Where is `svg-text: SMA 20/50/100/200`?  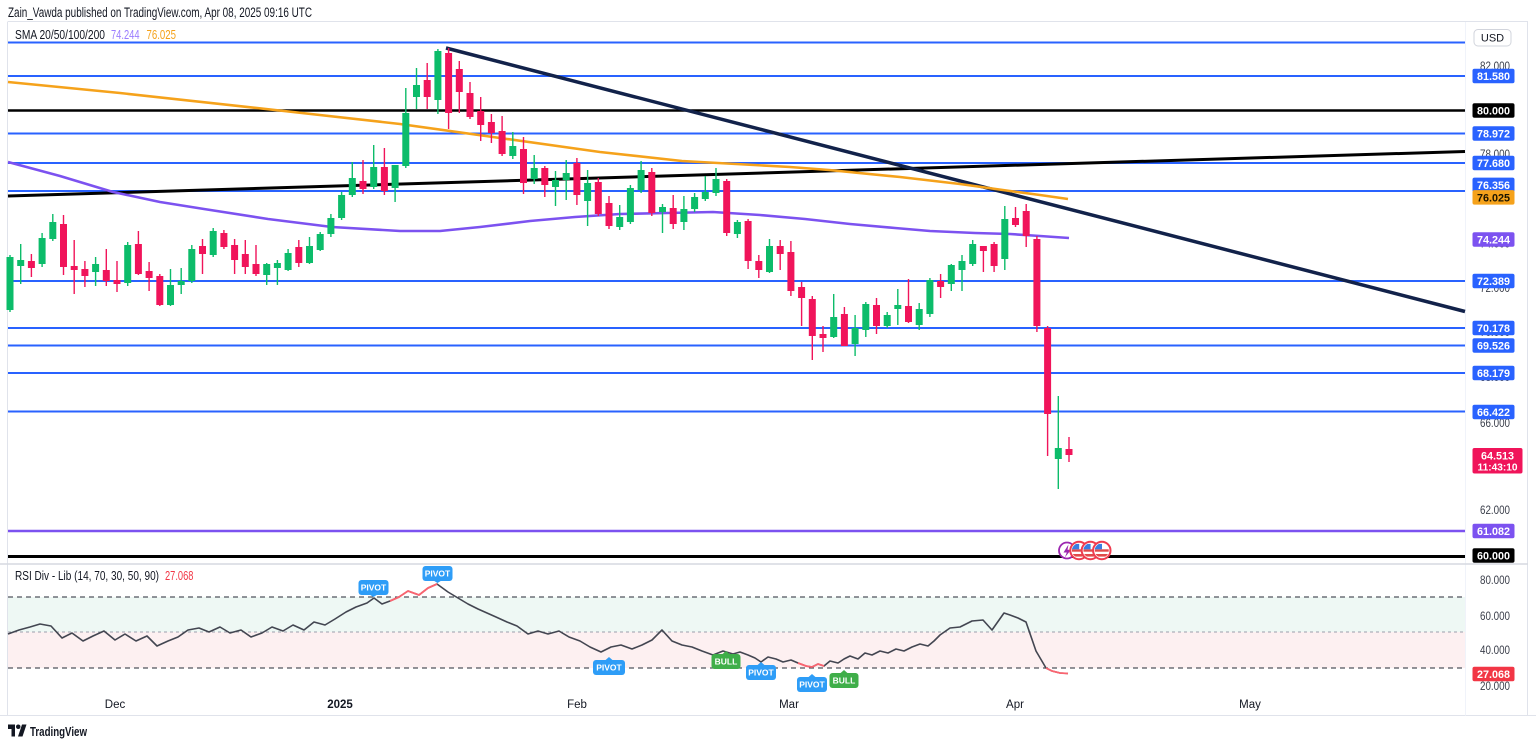
svg-text: SMA 20/50/100/200 is located at coordinates (60, 34).